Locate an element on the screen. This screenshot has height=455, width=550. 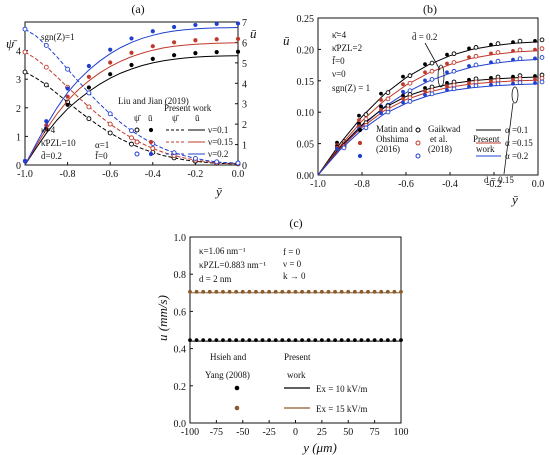
legend-c-e2: Ex = 15 kV/m is located at coordinates (341, 409).